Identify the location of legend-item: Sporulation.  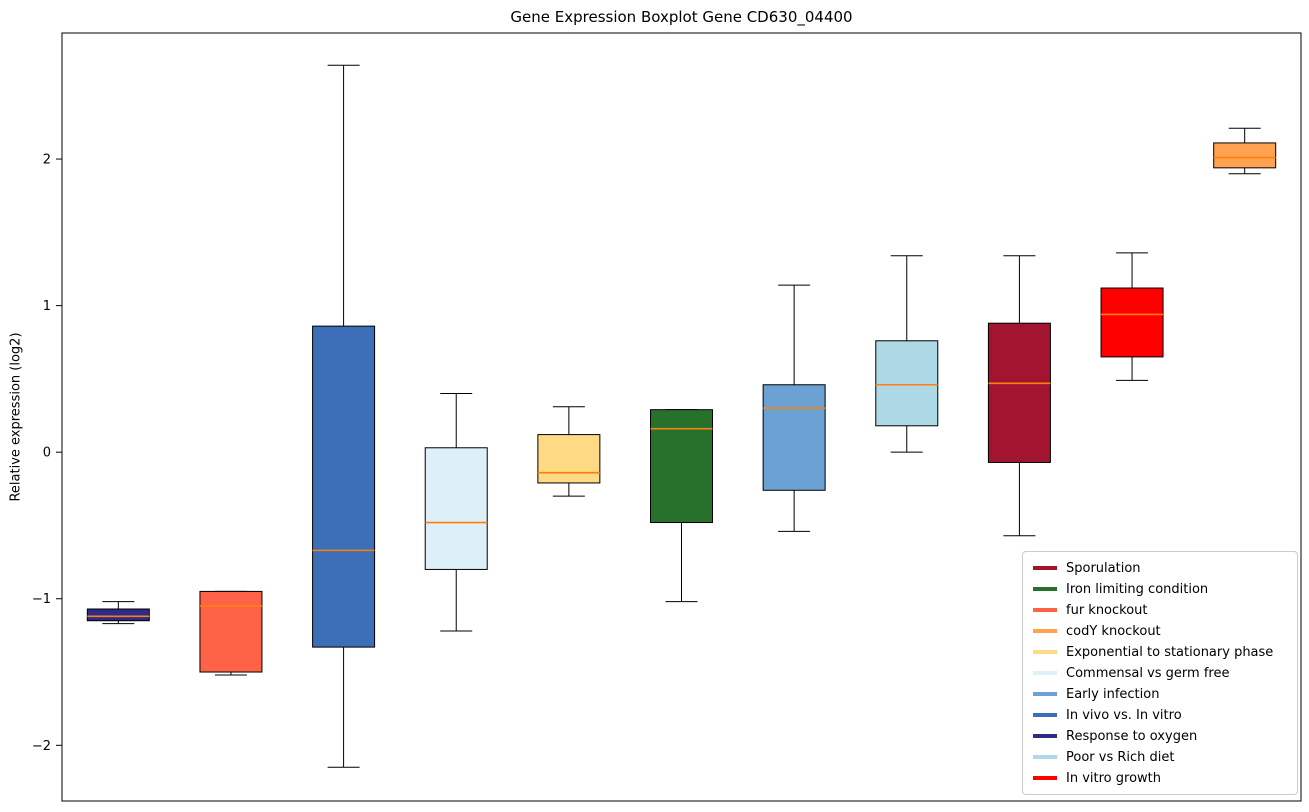
(1160, 568).